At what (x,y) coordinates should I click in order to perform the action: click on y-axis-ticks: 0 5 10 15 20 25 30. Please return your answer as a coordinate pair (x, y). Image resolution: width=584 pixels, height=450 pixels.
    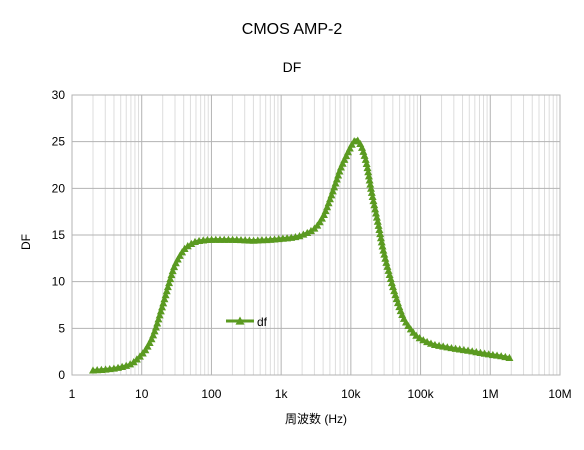
    Looking at the image, I should click on (59, 235).